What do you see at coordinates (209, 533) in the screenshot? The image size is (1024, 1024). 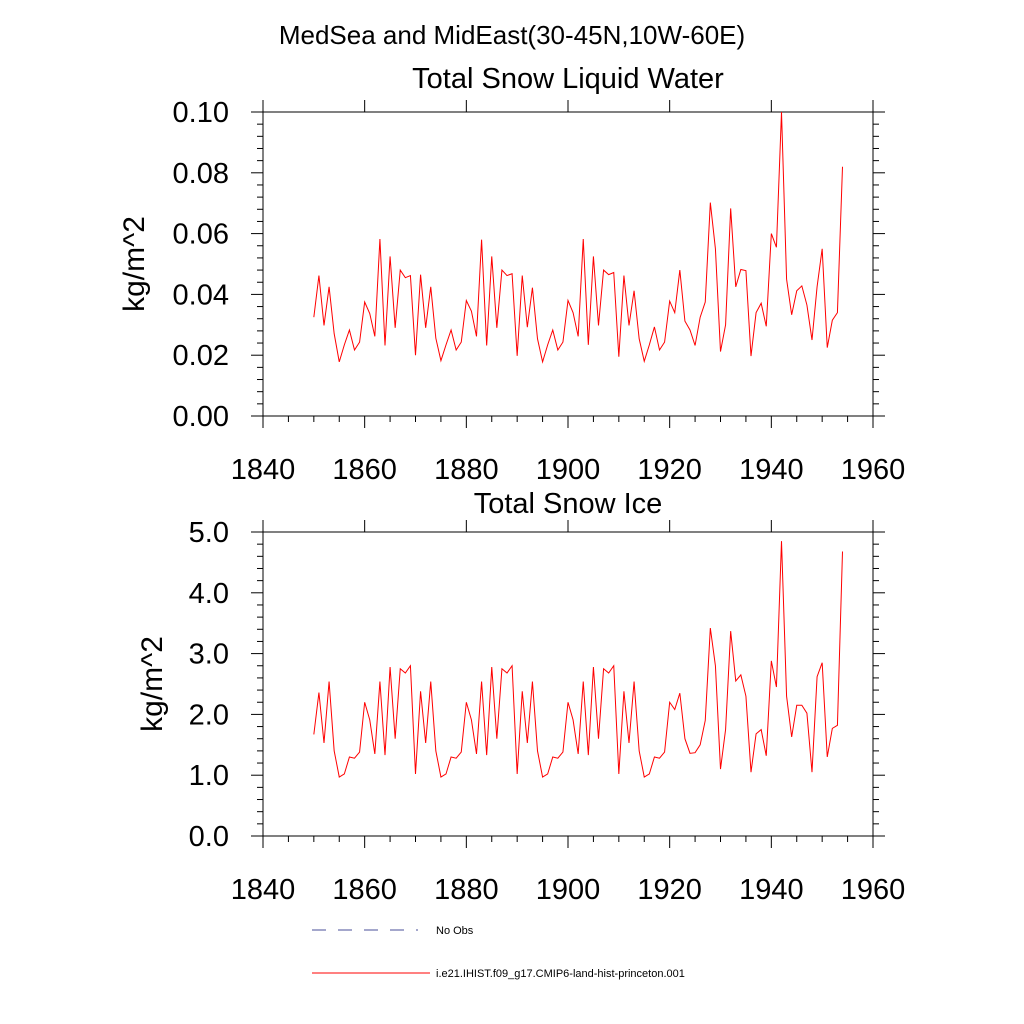 I see `y-tick-label: 5.0` at bounding box center [209, 533].